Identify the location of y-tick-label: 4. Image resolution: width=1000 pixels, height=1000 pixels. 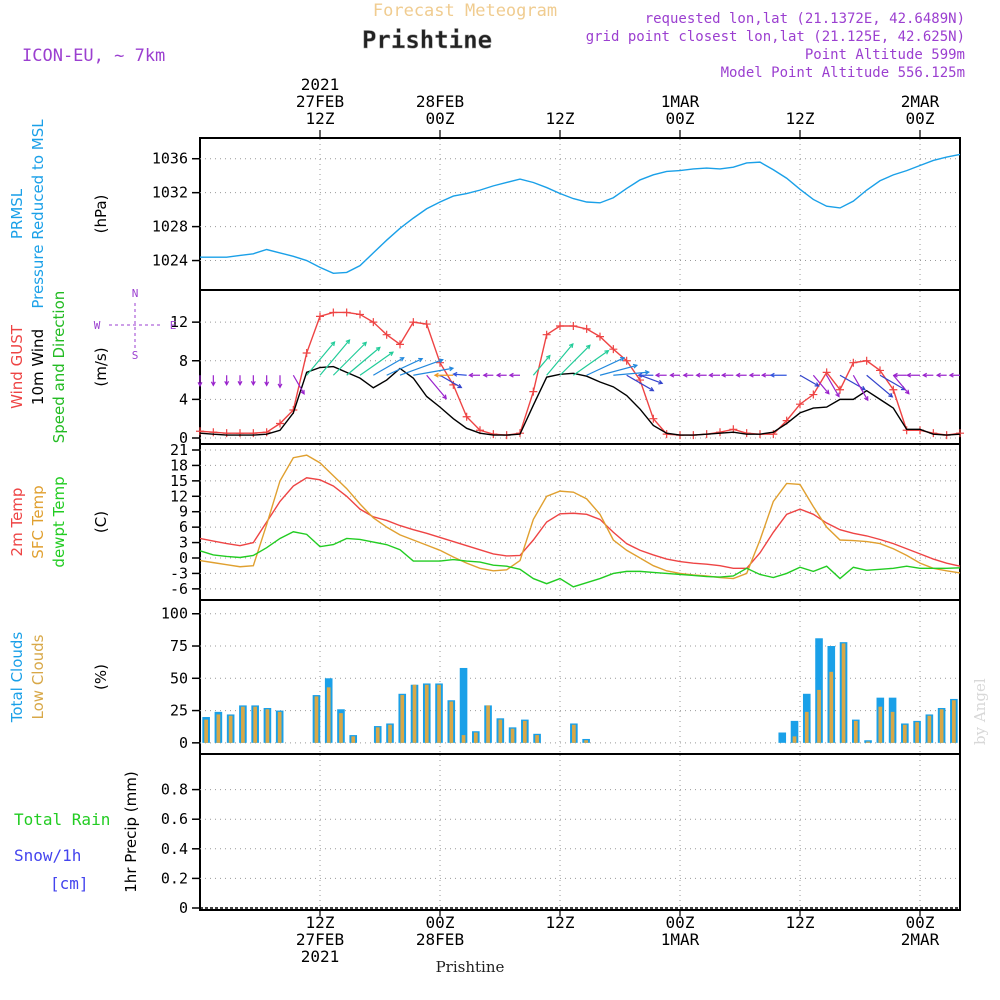
(183, 399).